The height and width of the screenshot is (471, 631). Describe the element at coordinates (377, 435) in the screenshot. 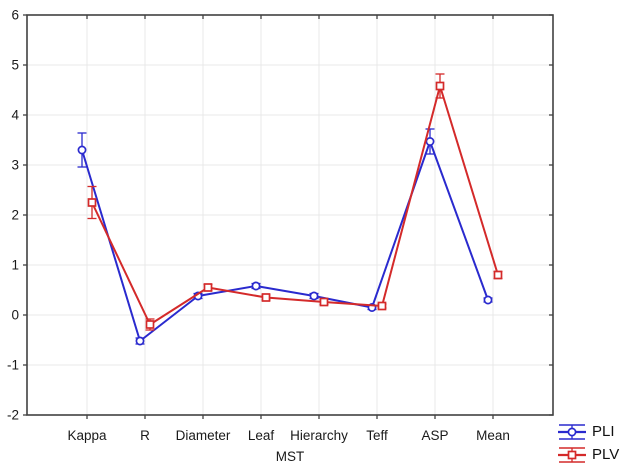

I see `x-category-label: Teff` at that location.